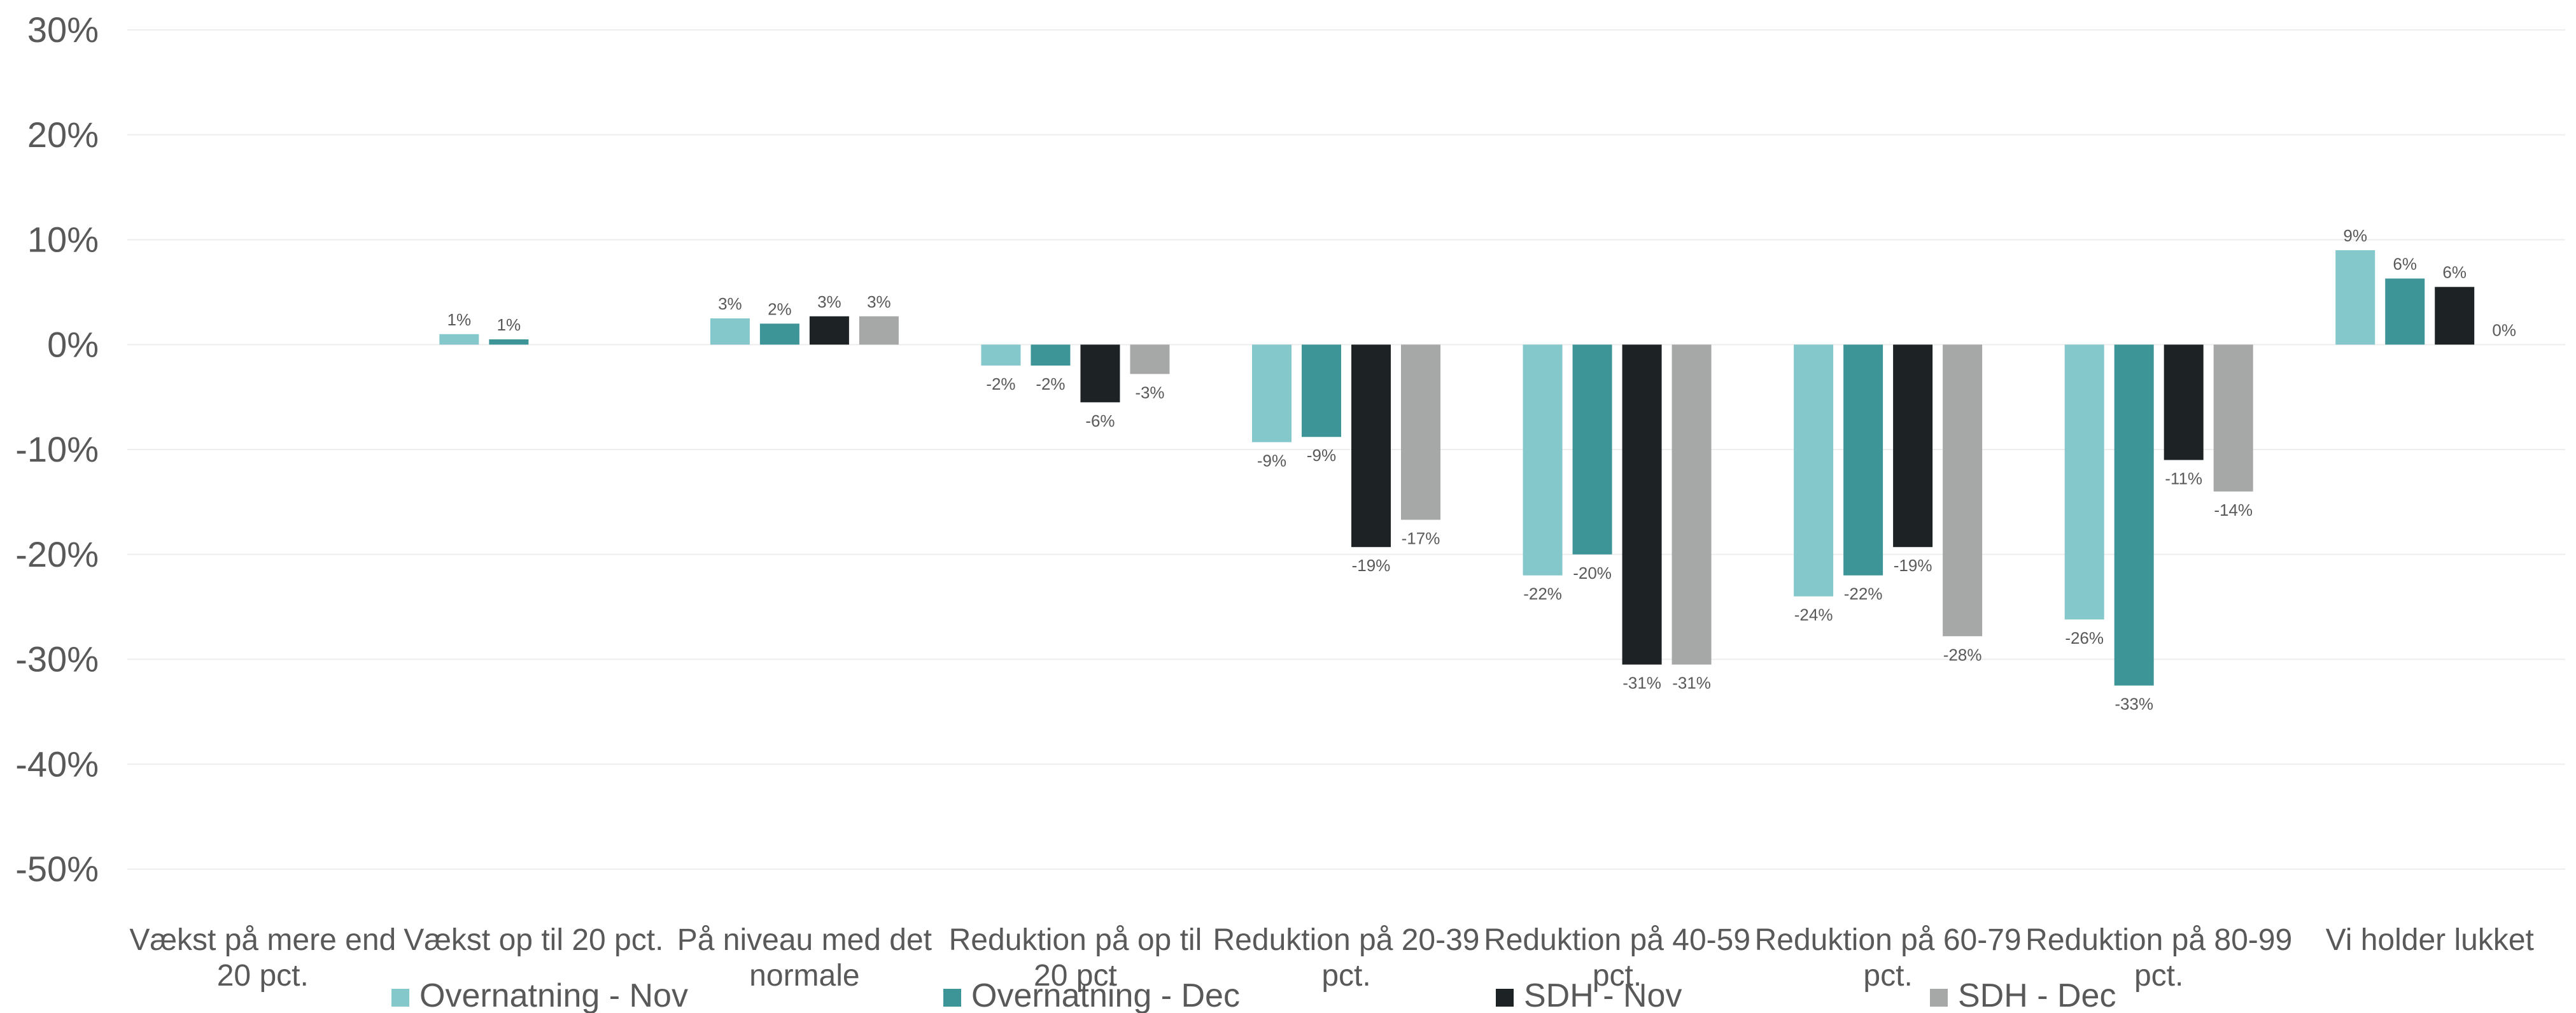 Image resolution: width=2576 pixels, height=1013 pixels. Describe the element at coordinates (1963, 654) in the screenshot. I see `data-label: -28%` at that location.